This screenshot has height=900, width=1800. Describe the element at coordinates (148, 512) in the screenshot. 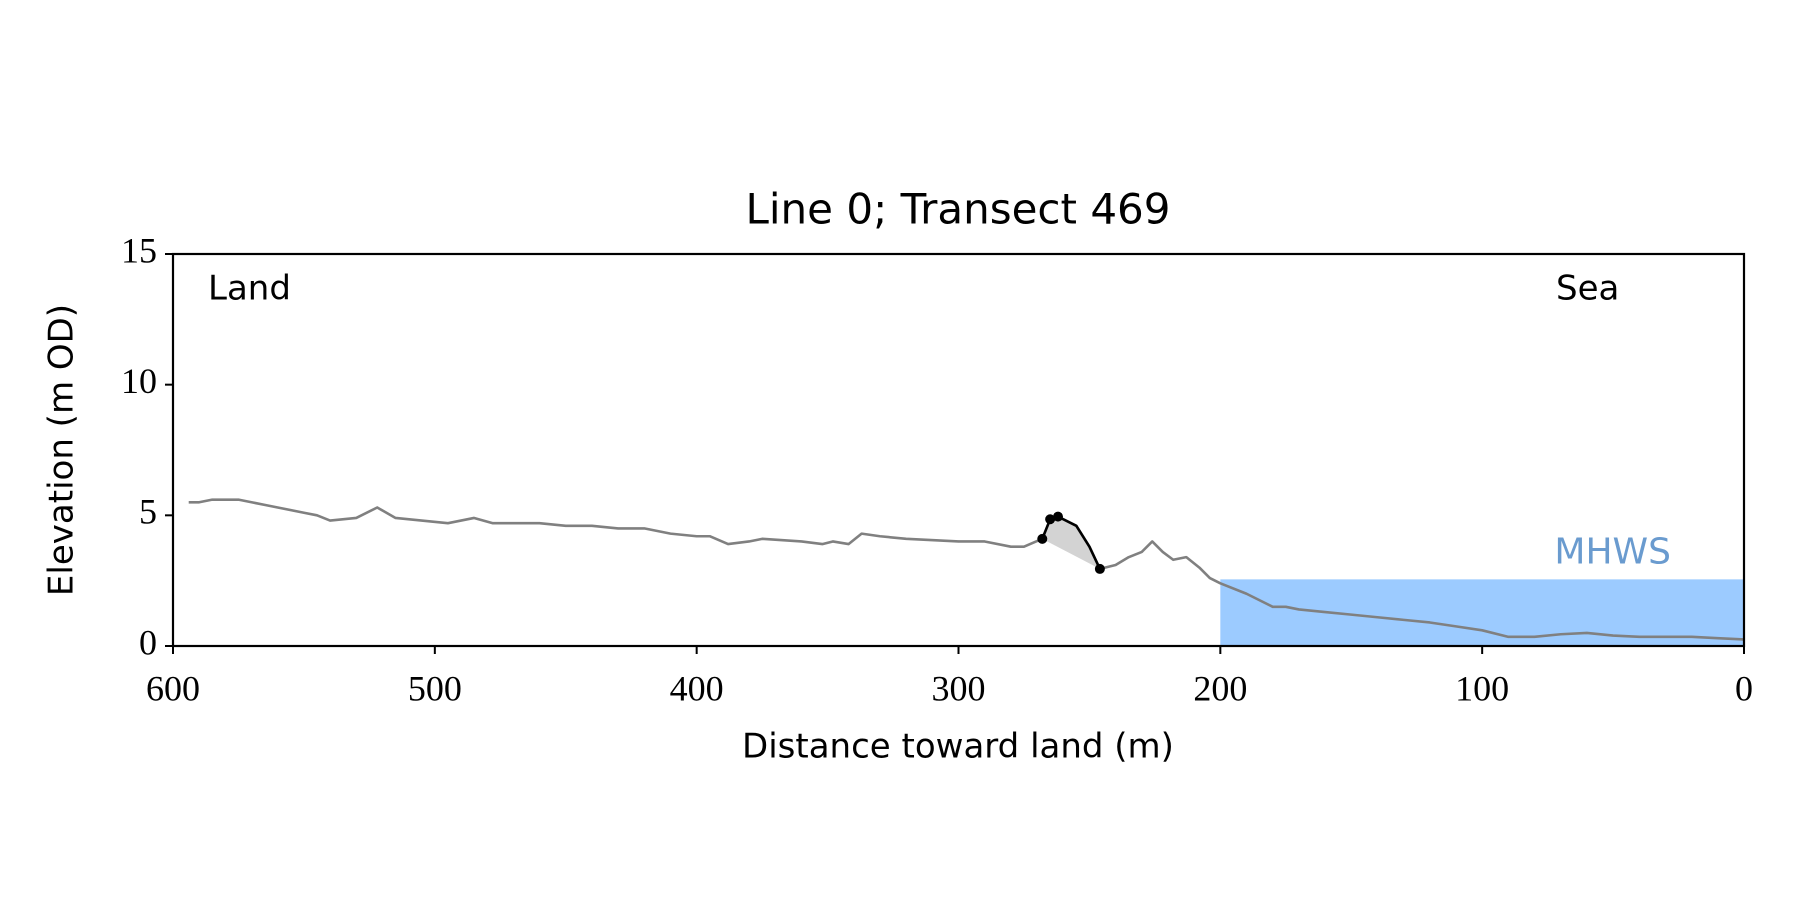

I see `y-tick-label: 5` at that location.